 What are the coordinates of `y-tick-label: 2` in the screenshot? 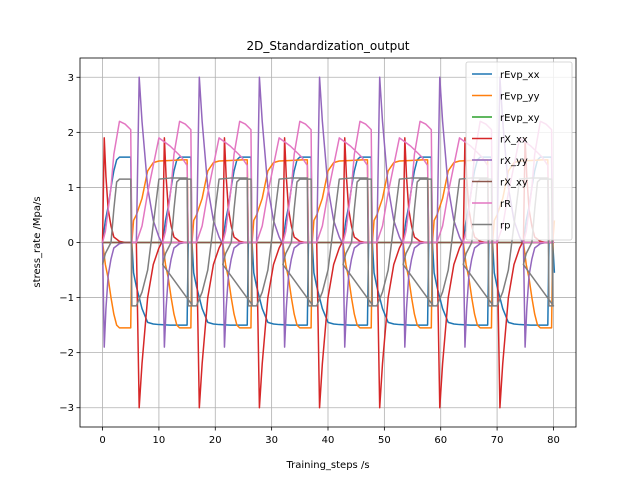 It's located at (71, 133).